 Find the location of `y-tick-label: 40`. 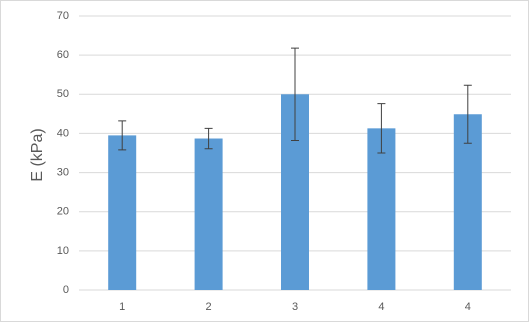

y-tick-label: 40 is located at coordinates (63, 133).